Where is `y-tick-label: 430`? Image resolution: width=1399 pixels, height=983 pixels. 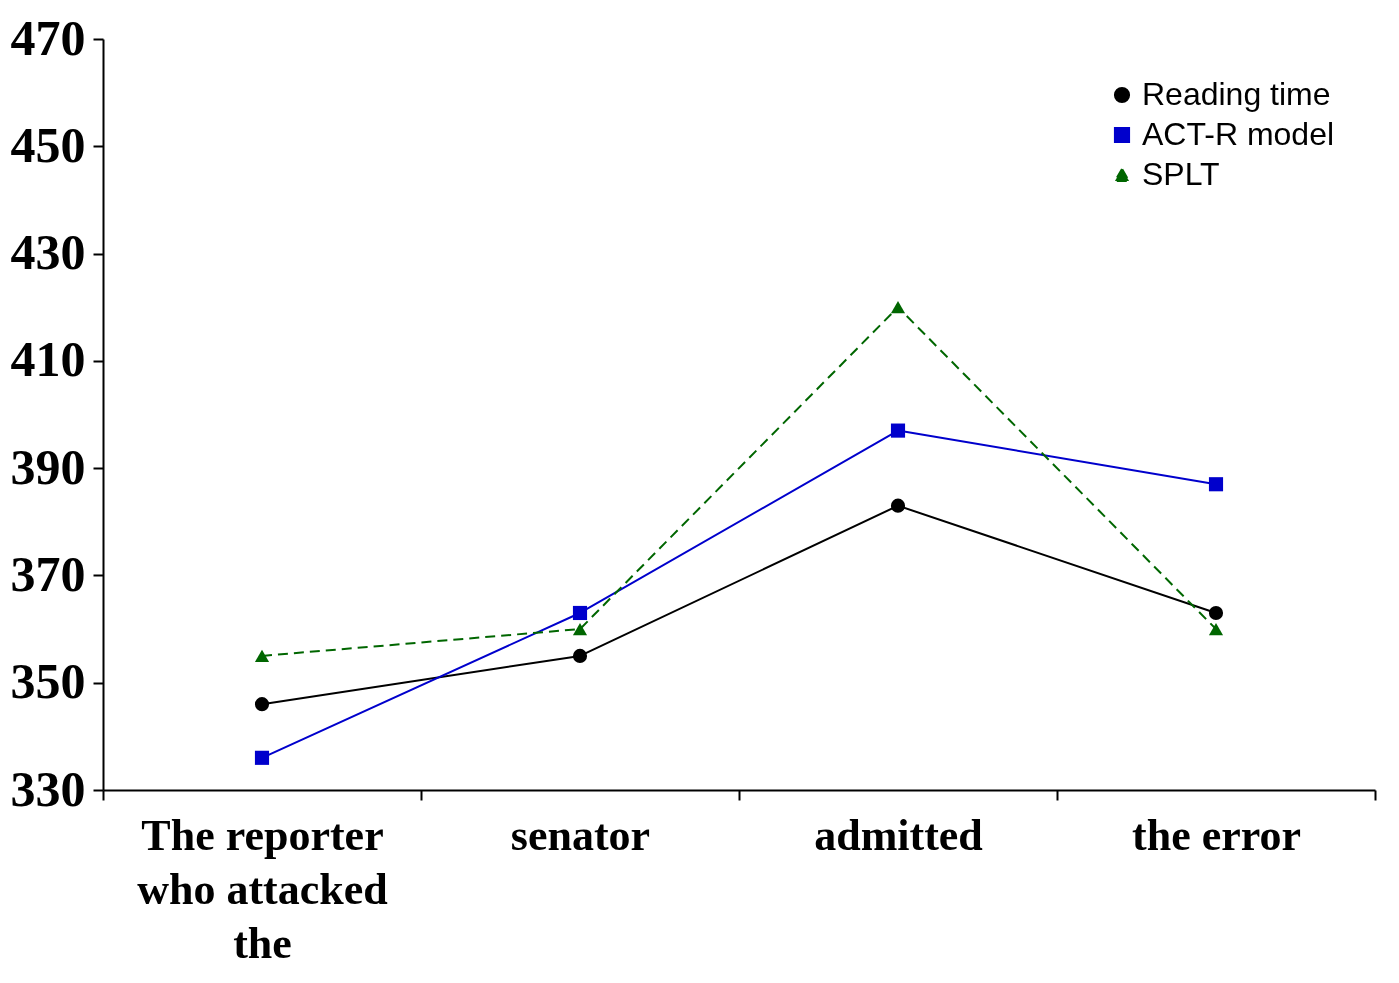
y-tick-label: 430 is located at coordinates (48, 252).